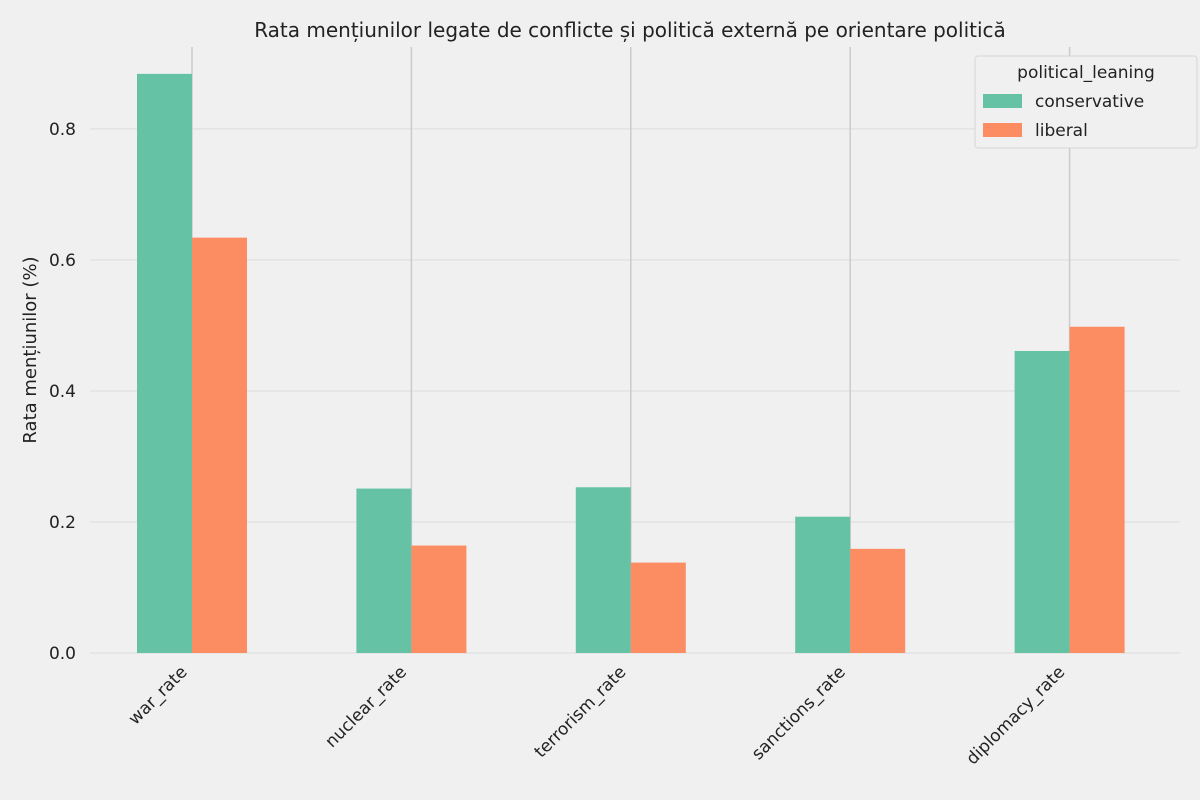 The height and width of the screenshot is (800, 1200). I want to click on x-tick-label: sanctions_rate, so click(799, 713).